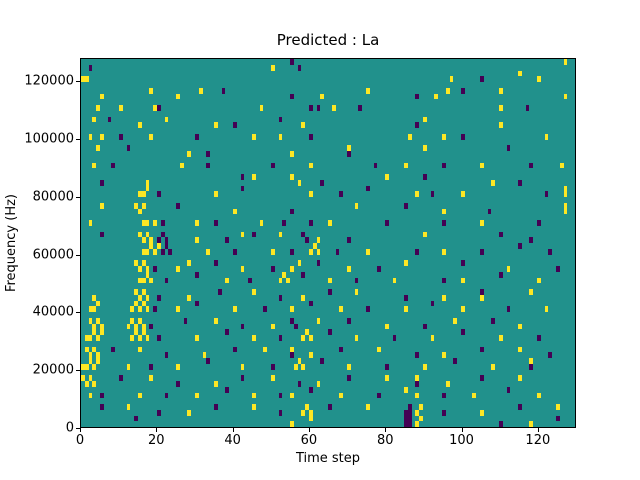 The width and height of the screenshot is (640, 480). What do you see at coordinates (309, 440) in the screenshot?
I see `x-tick-label: 60` at bounding box center [309, 440].